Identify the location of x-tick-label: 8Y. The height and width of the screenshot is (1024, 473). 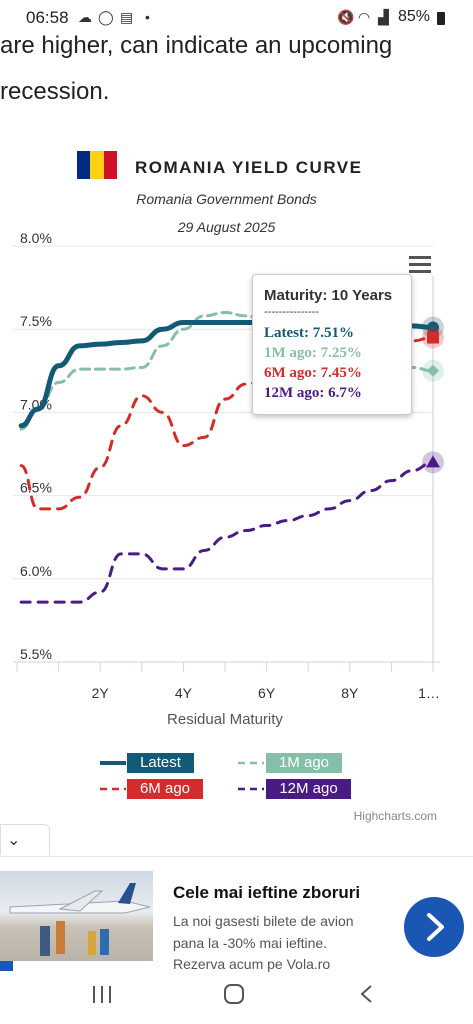
(350, 693).